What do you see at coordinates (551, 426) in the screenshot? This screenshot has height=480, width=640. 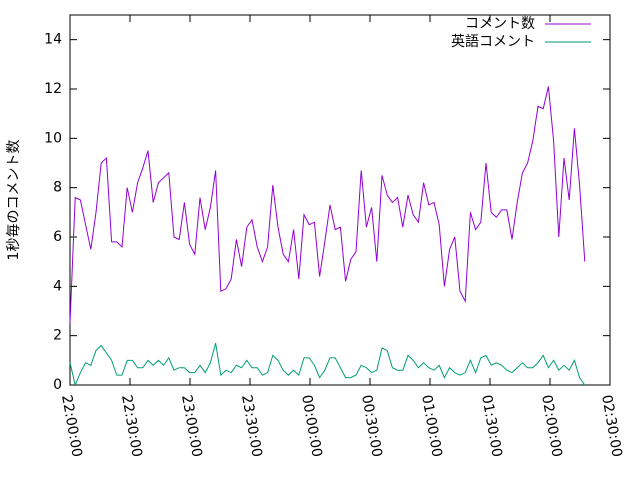 I see `x-tick-label: 02:00:00` at bounding box center [551, 426].